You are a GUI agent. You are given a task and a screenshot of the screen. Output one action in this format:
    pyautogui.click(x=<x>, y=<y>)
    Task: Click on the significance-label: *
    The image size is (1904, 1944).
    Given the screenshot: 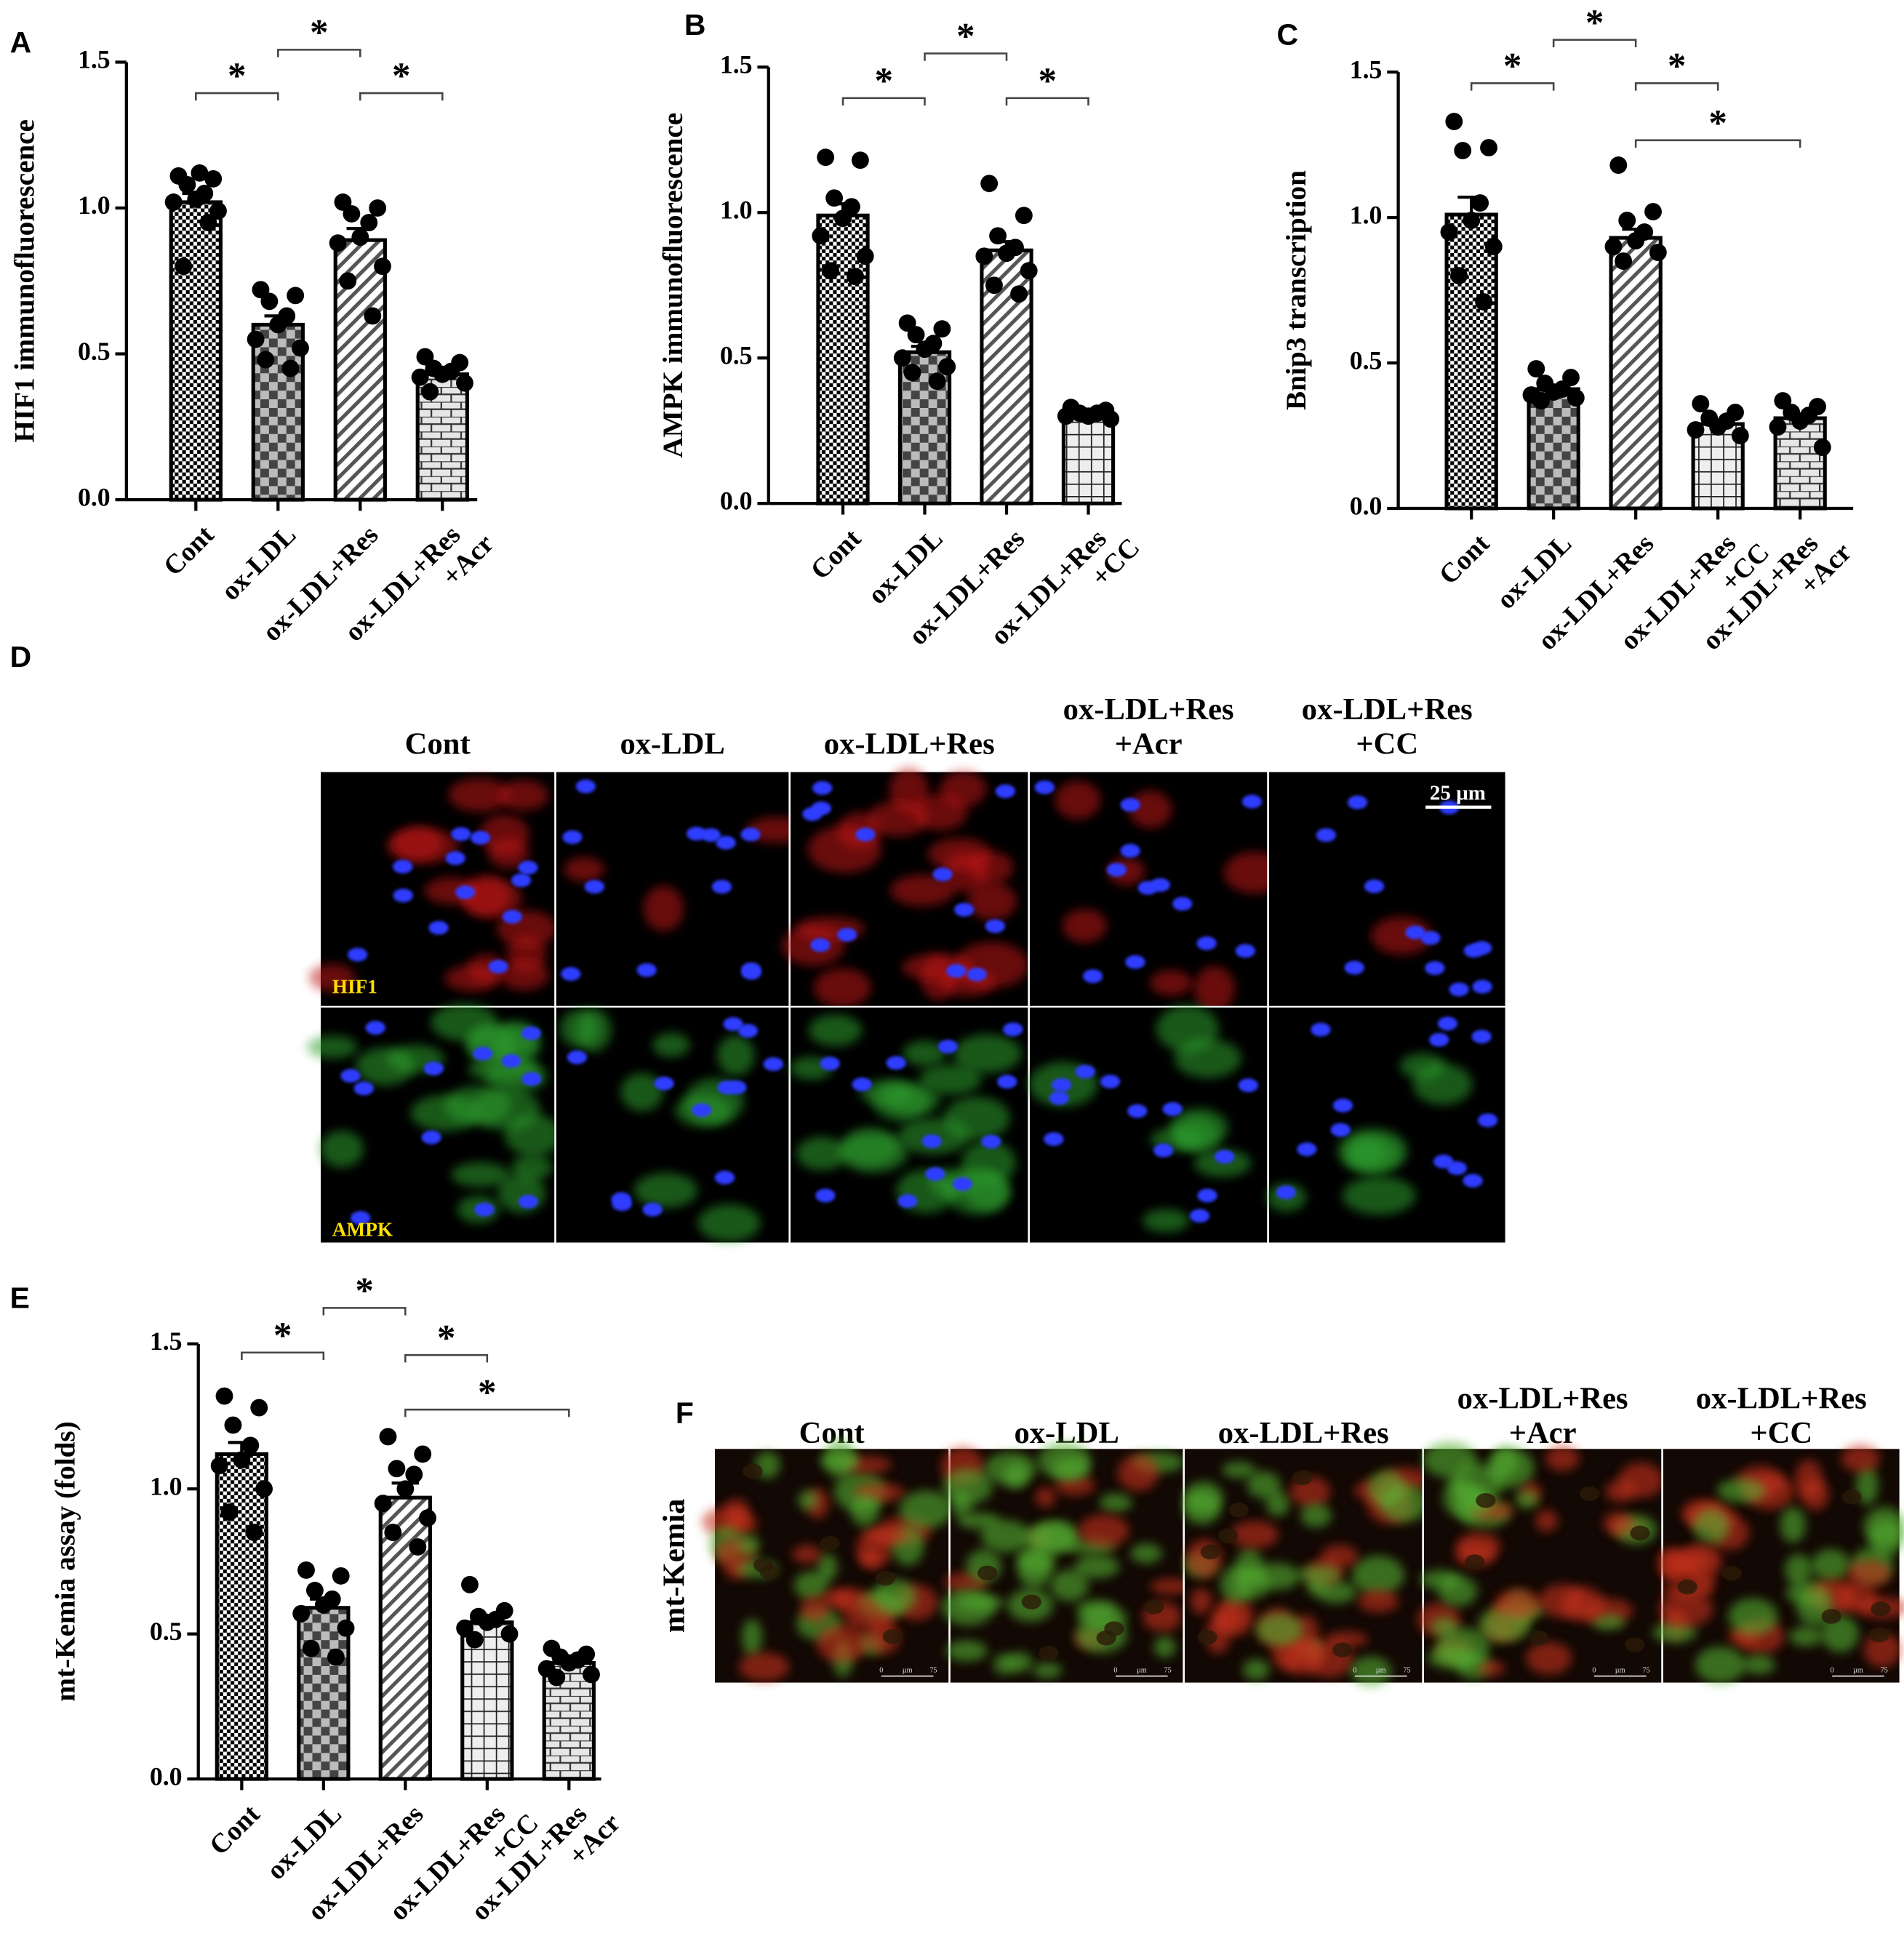 What is the action you would take?
    pyautogui.click(x=364, y=1291)
    